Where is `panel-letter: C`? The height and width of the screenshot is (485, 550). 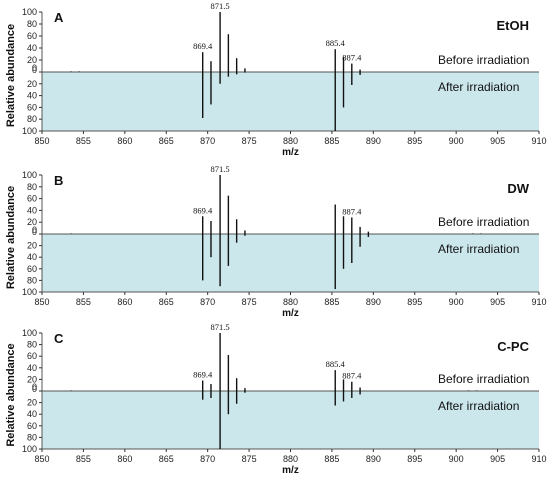 panel-letter: C is located at coordinates (59, 338).